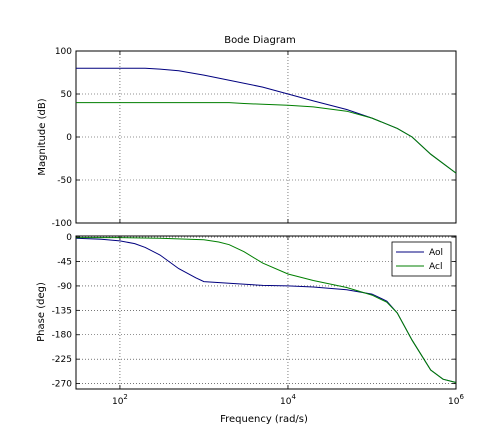 The height and width of the screenshot is (436, 503). What do you see at coordinates (62, 224) in the screenshot?
I see `y-tick-label: -100` at bounding box center [62, 224].